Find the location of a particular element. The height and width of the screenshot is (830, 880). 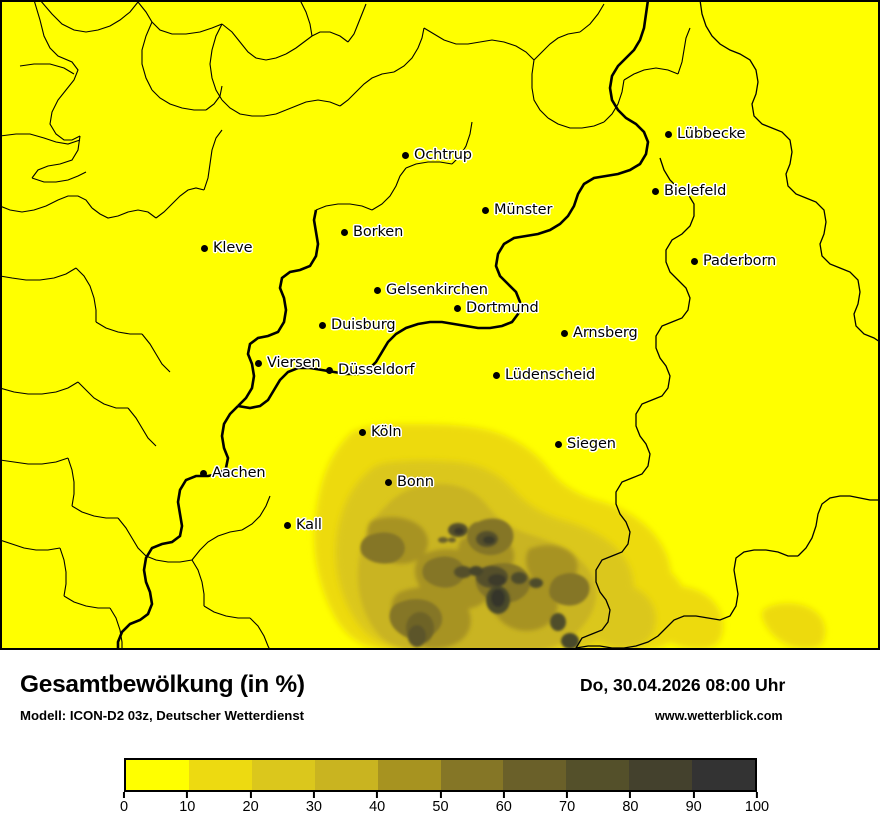

city-marker: Düsseldorf is located at coordinates (370, 370).